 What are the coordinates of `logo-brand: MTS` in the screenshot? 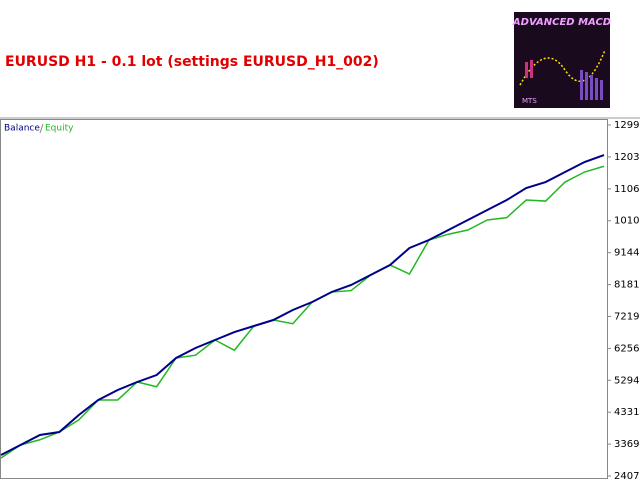 It's located at (529, 101).